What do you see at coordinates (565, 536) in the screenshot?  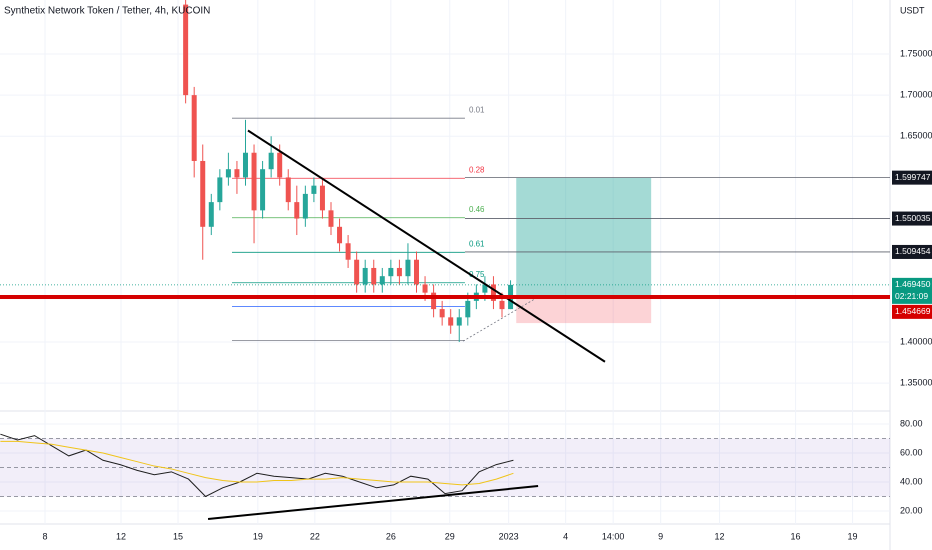 I see `x-tick-label: 4` at bounding box center [565, 536].